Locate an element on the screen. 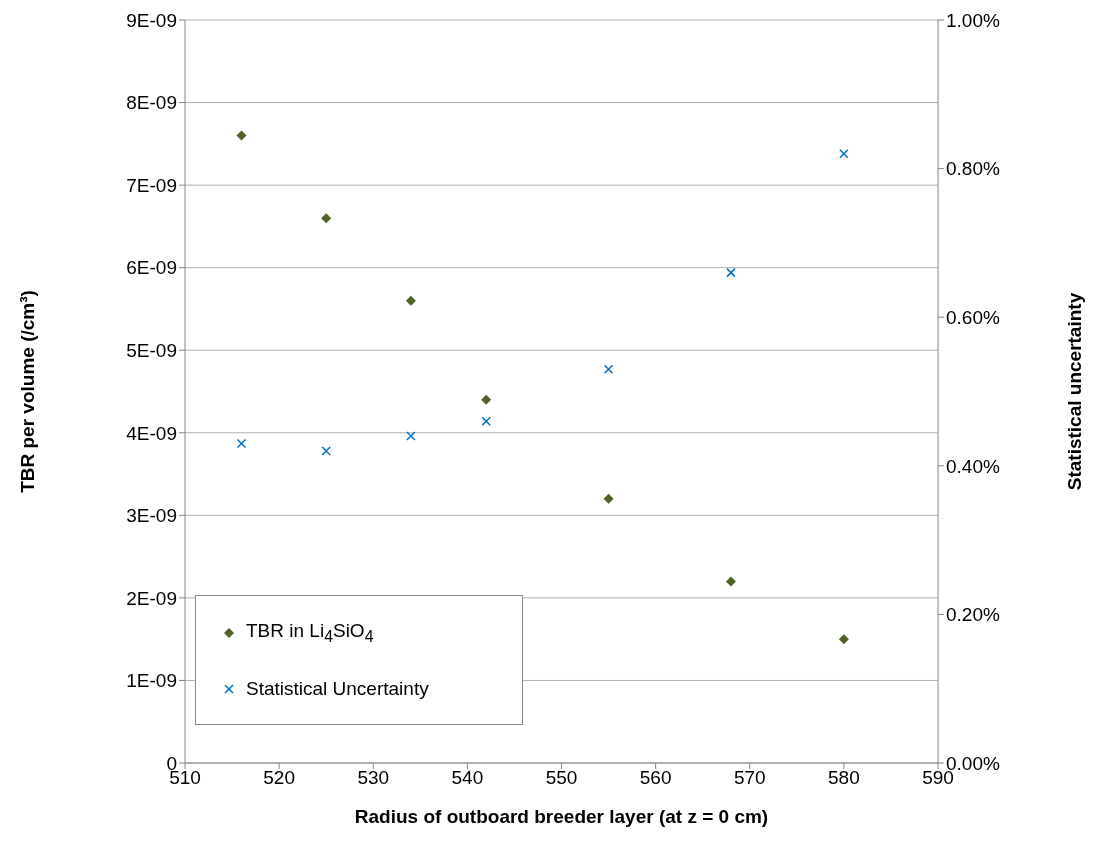 This screenshot has width=1100, height=854. x-tick-label: 530 is located at coordinates (373, 778).